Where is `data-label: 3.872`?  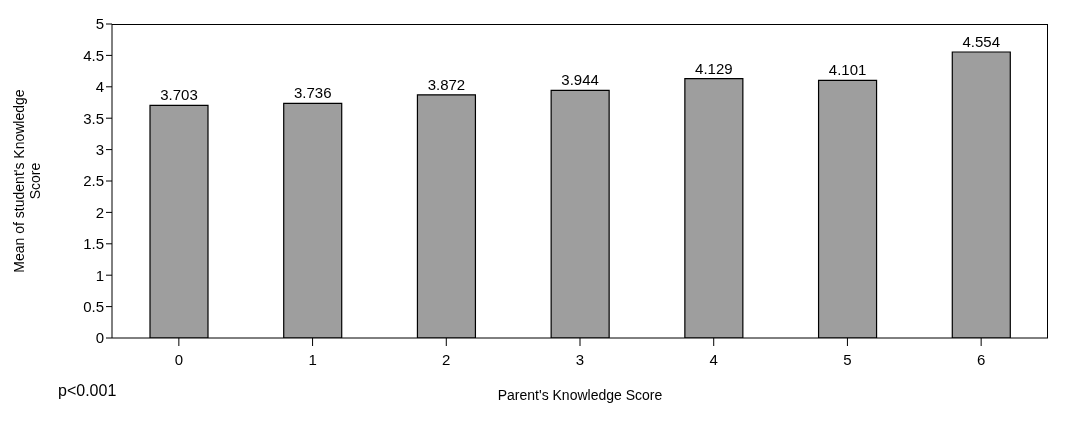
data-label: 3.872 is located at coordinates (446, 84).